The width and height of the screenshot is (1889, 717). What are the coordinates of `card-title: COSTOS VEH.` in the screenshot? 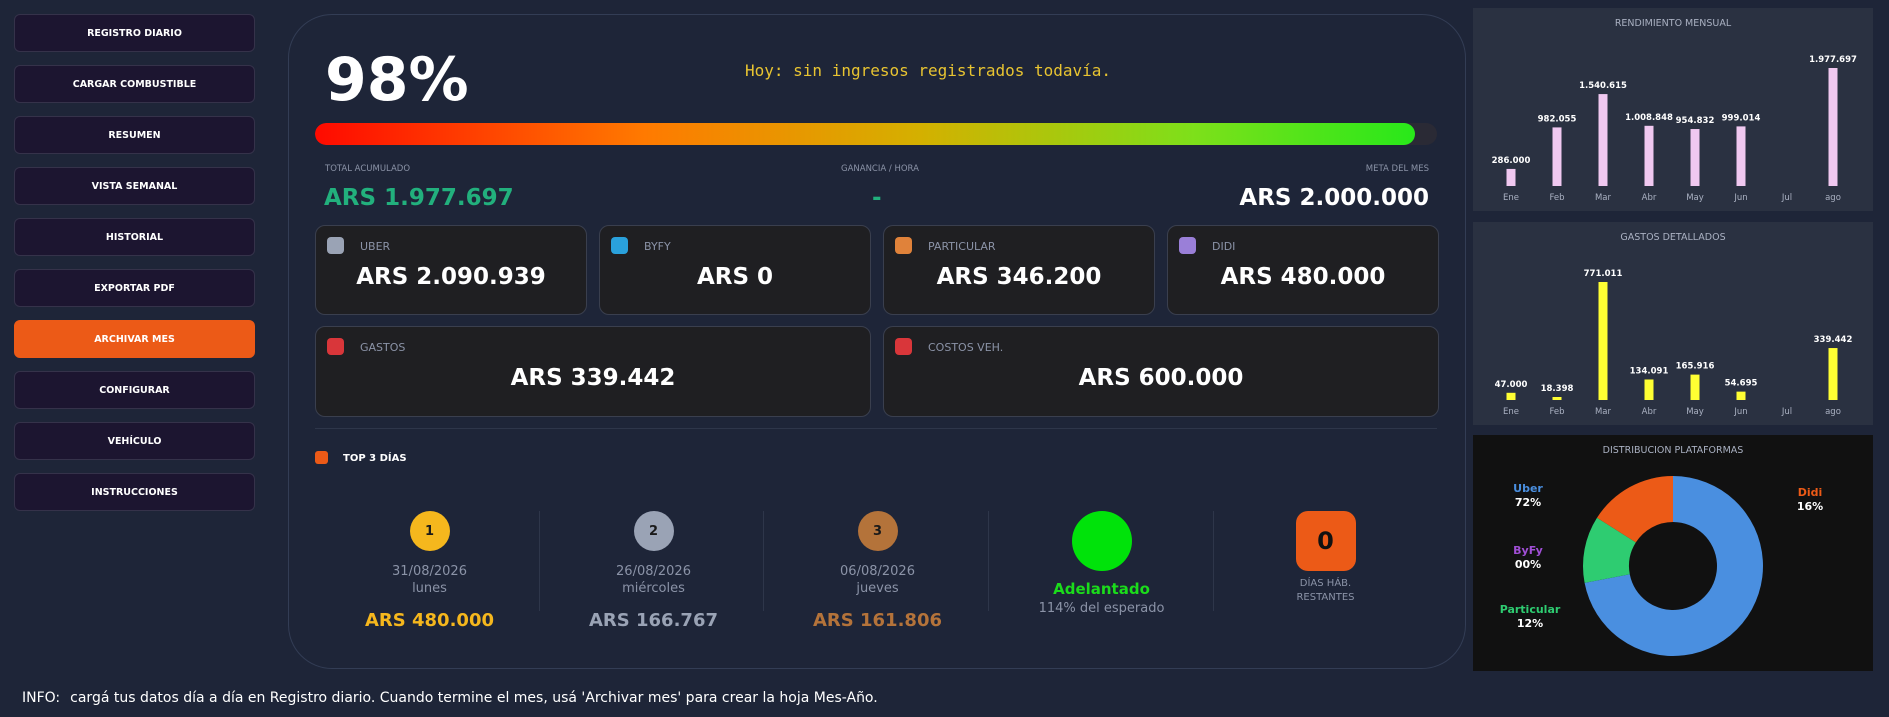 It's located at (966, 347).